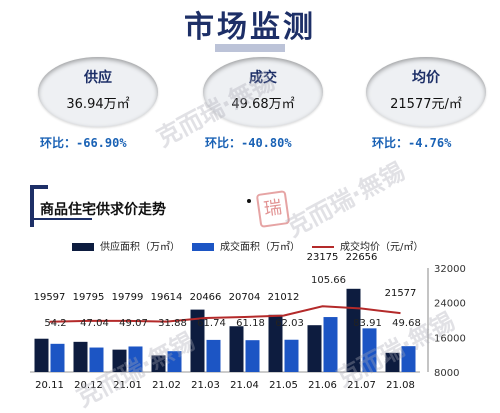  I want to click on x-tick-label: 21.02, so click(166, 385).